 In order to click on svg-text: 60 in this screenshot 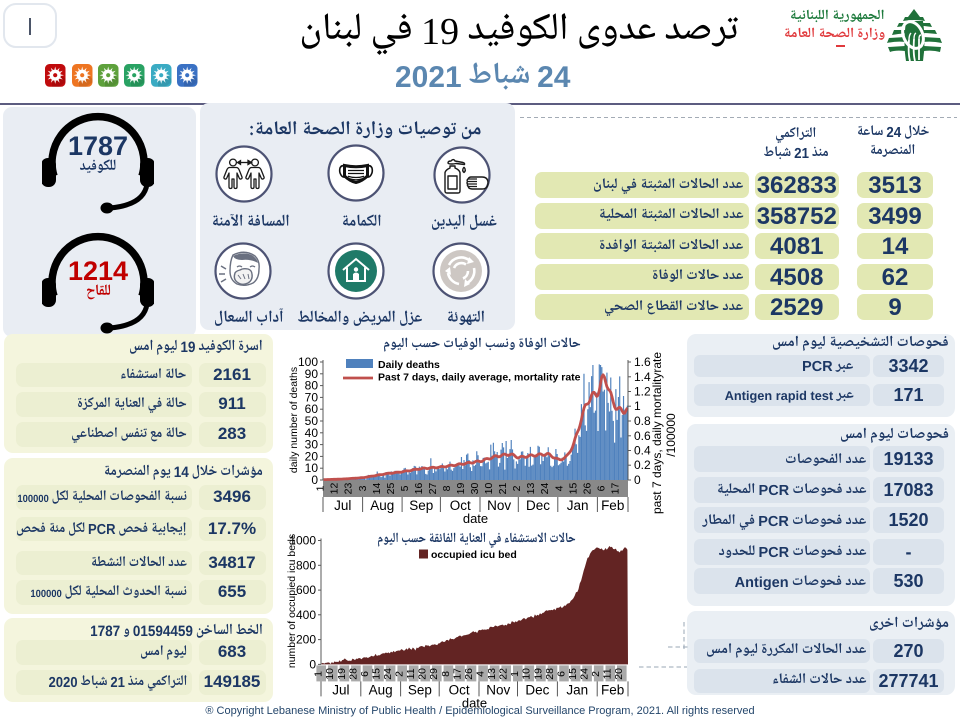, I will do `click(312, 409)`.